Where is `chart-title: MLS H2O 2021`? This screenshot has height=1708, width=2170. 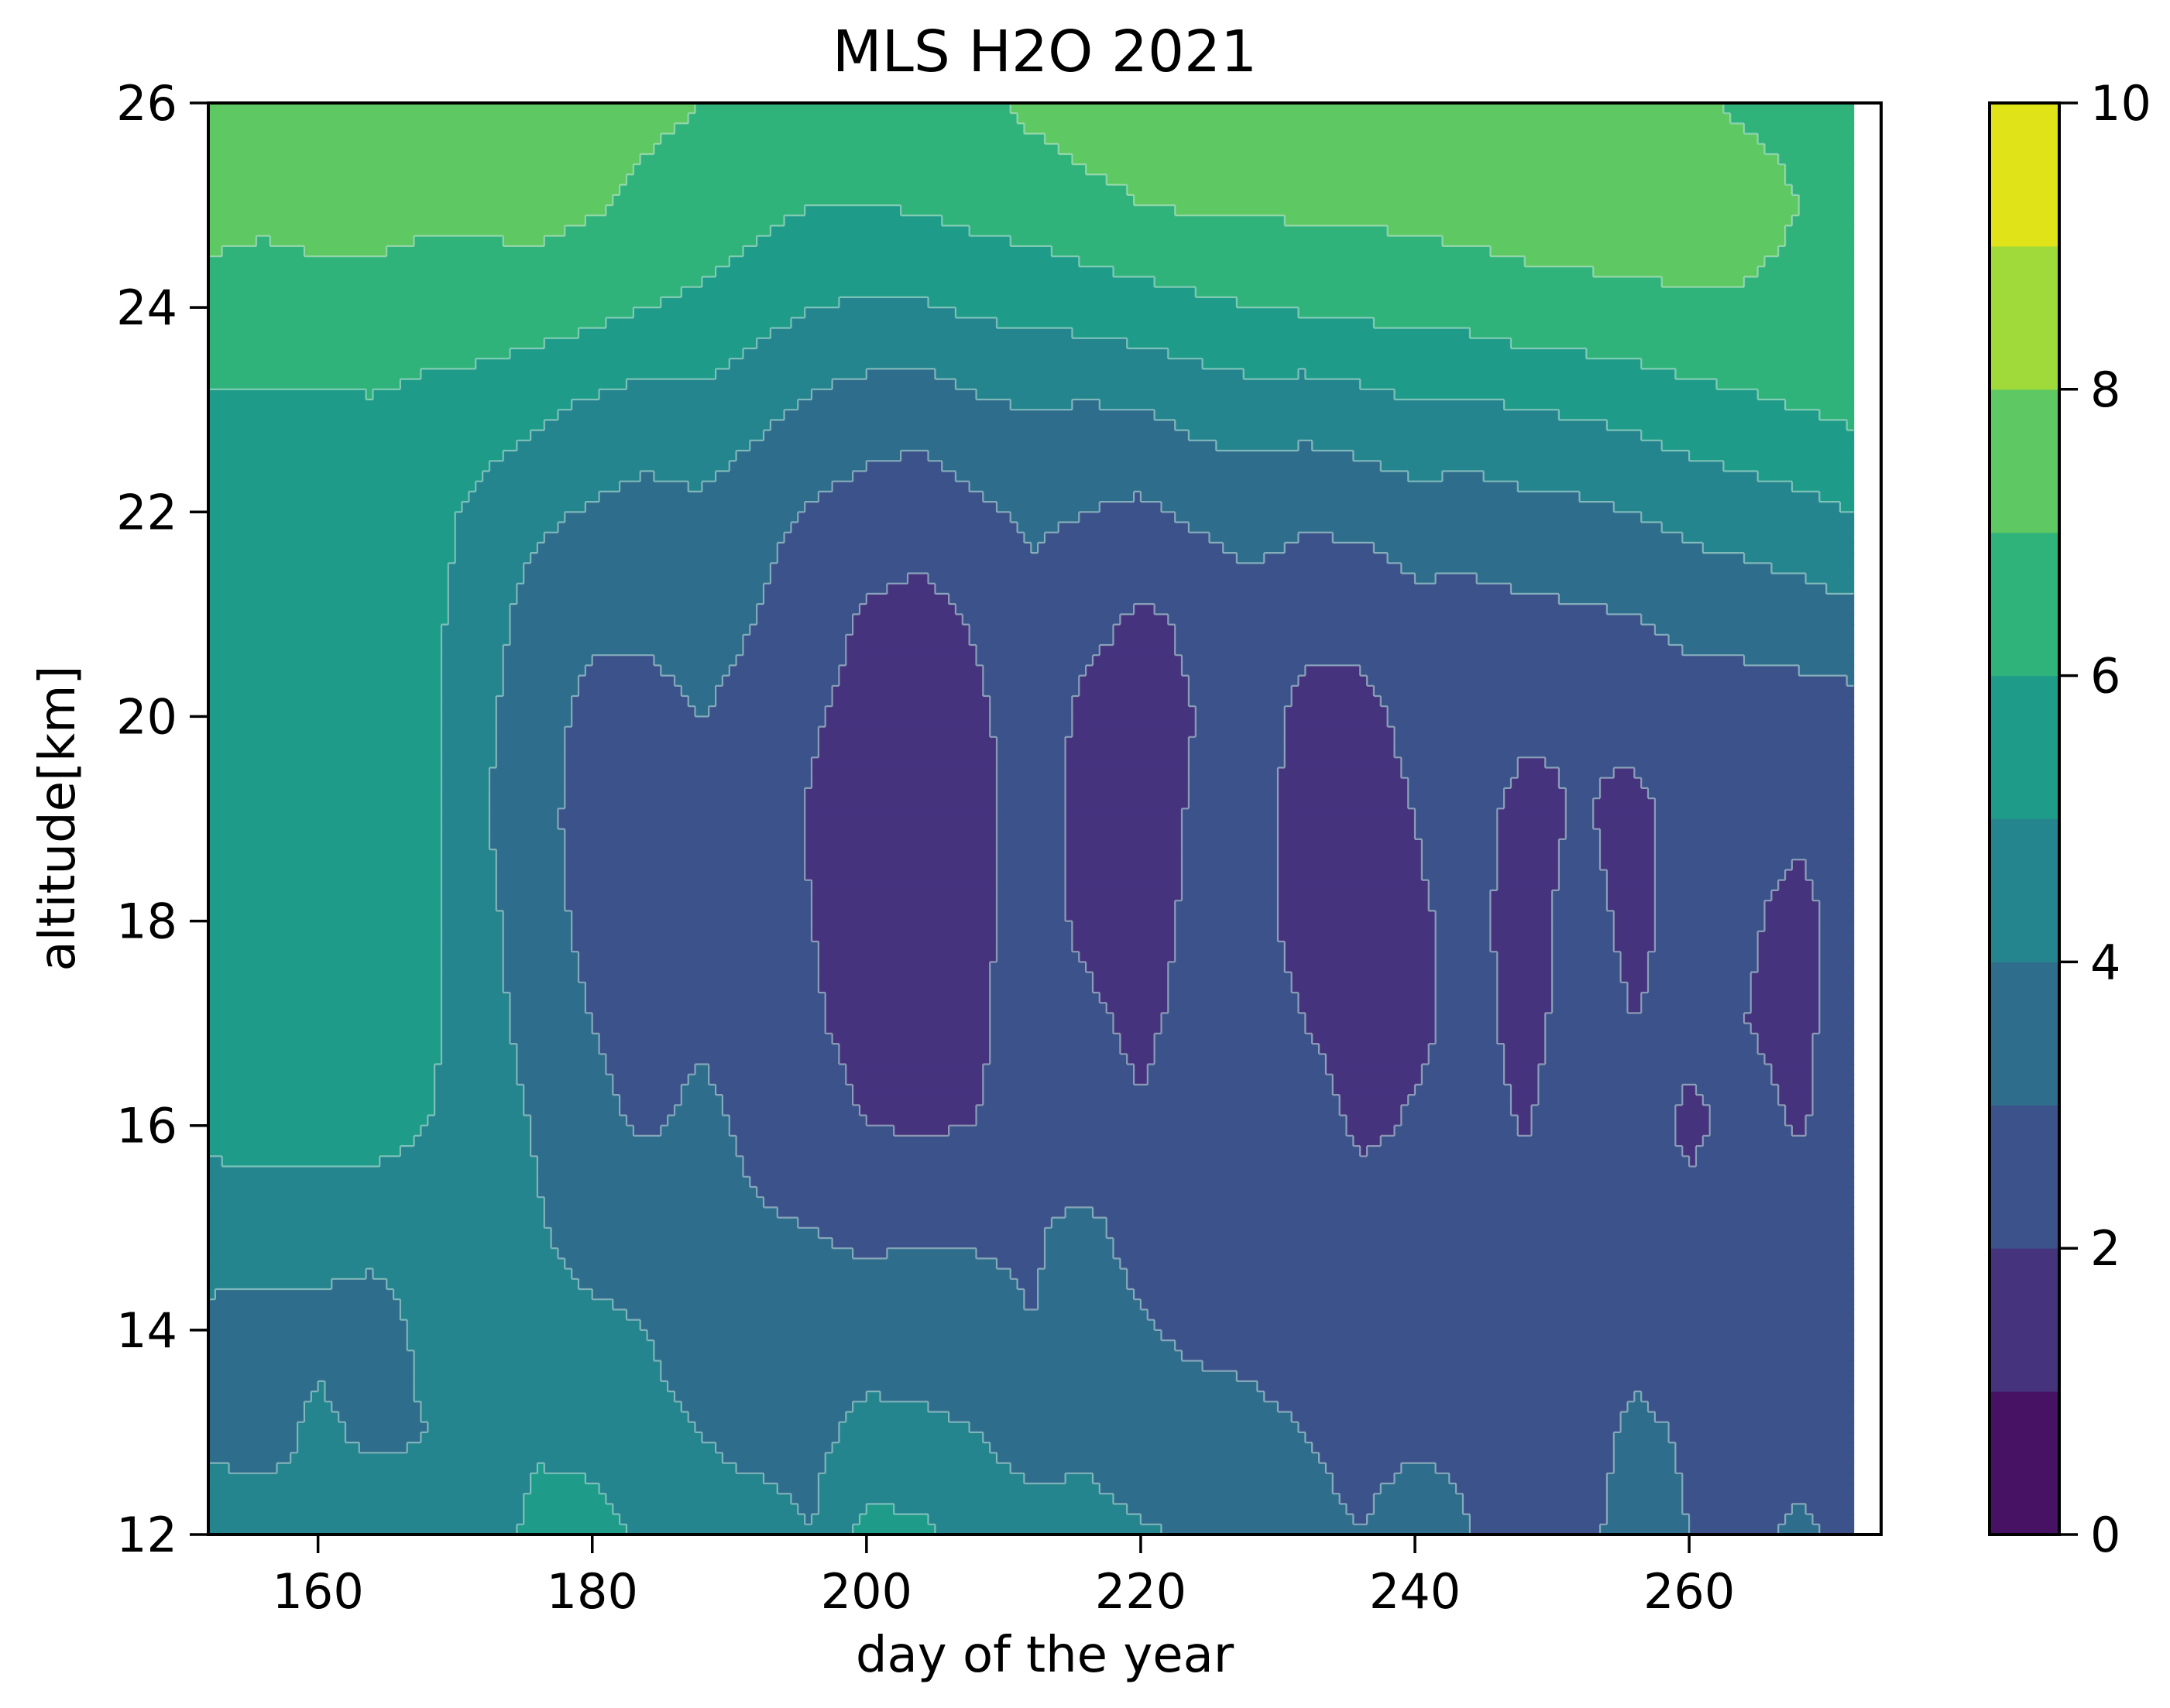
chart-title: MLS H2O 2021 is located at coordinates (1045, 52).